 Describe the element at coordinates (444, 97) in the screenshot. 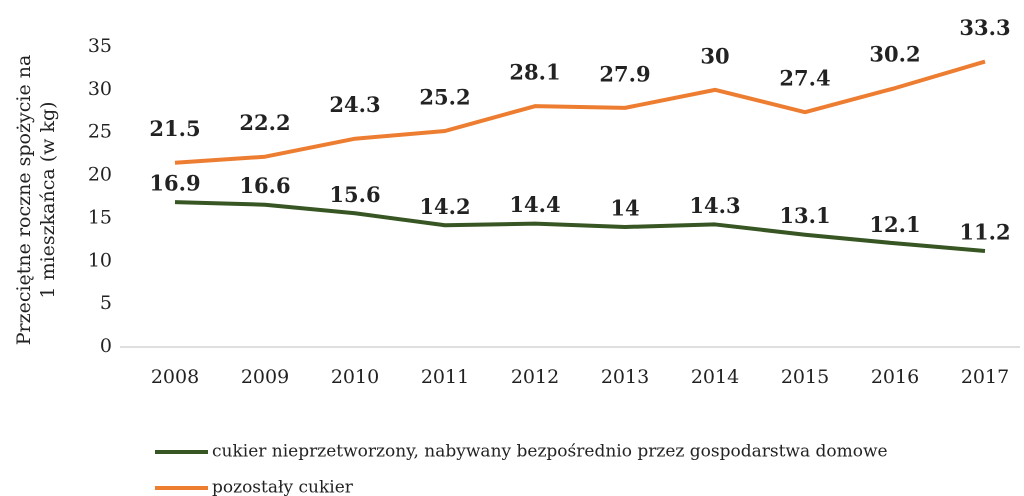

I see `data-label: 25.2` at that location.